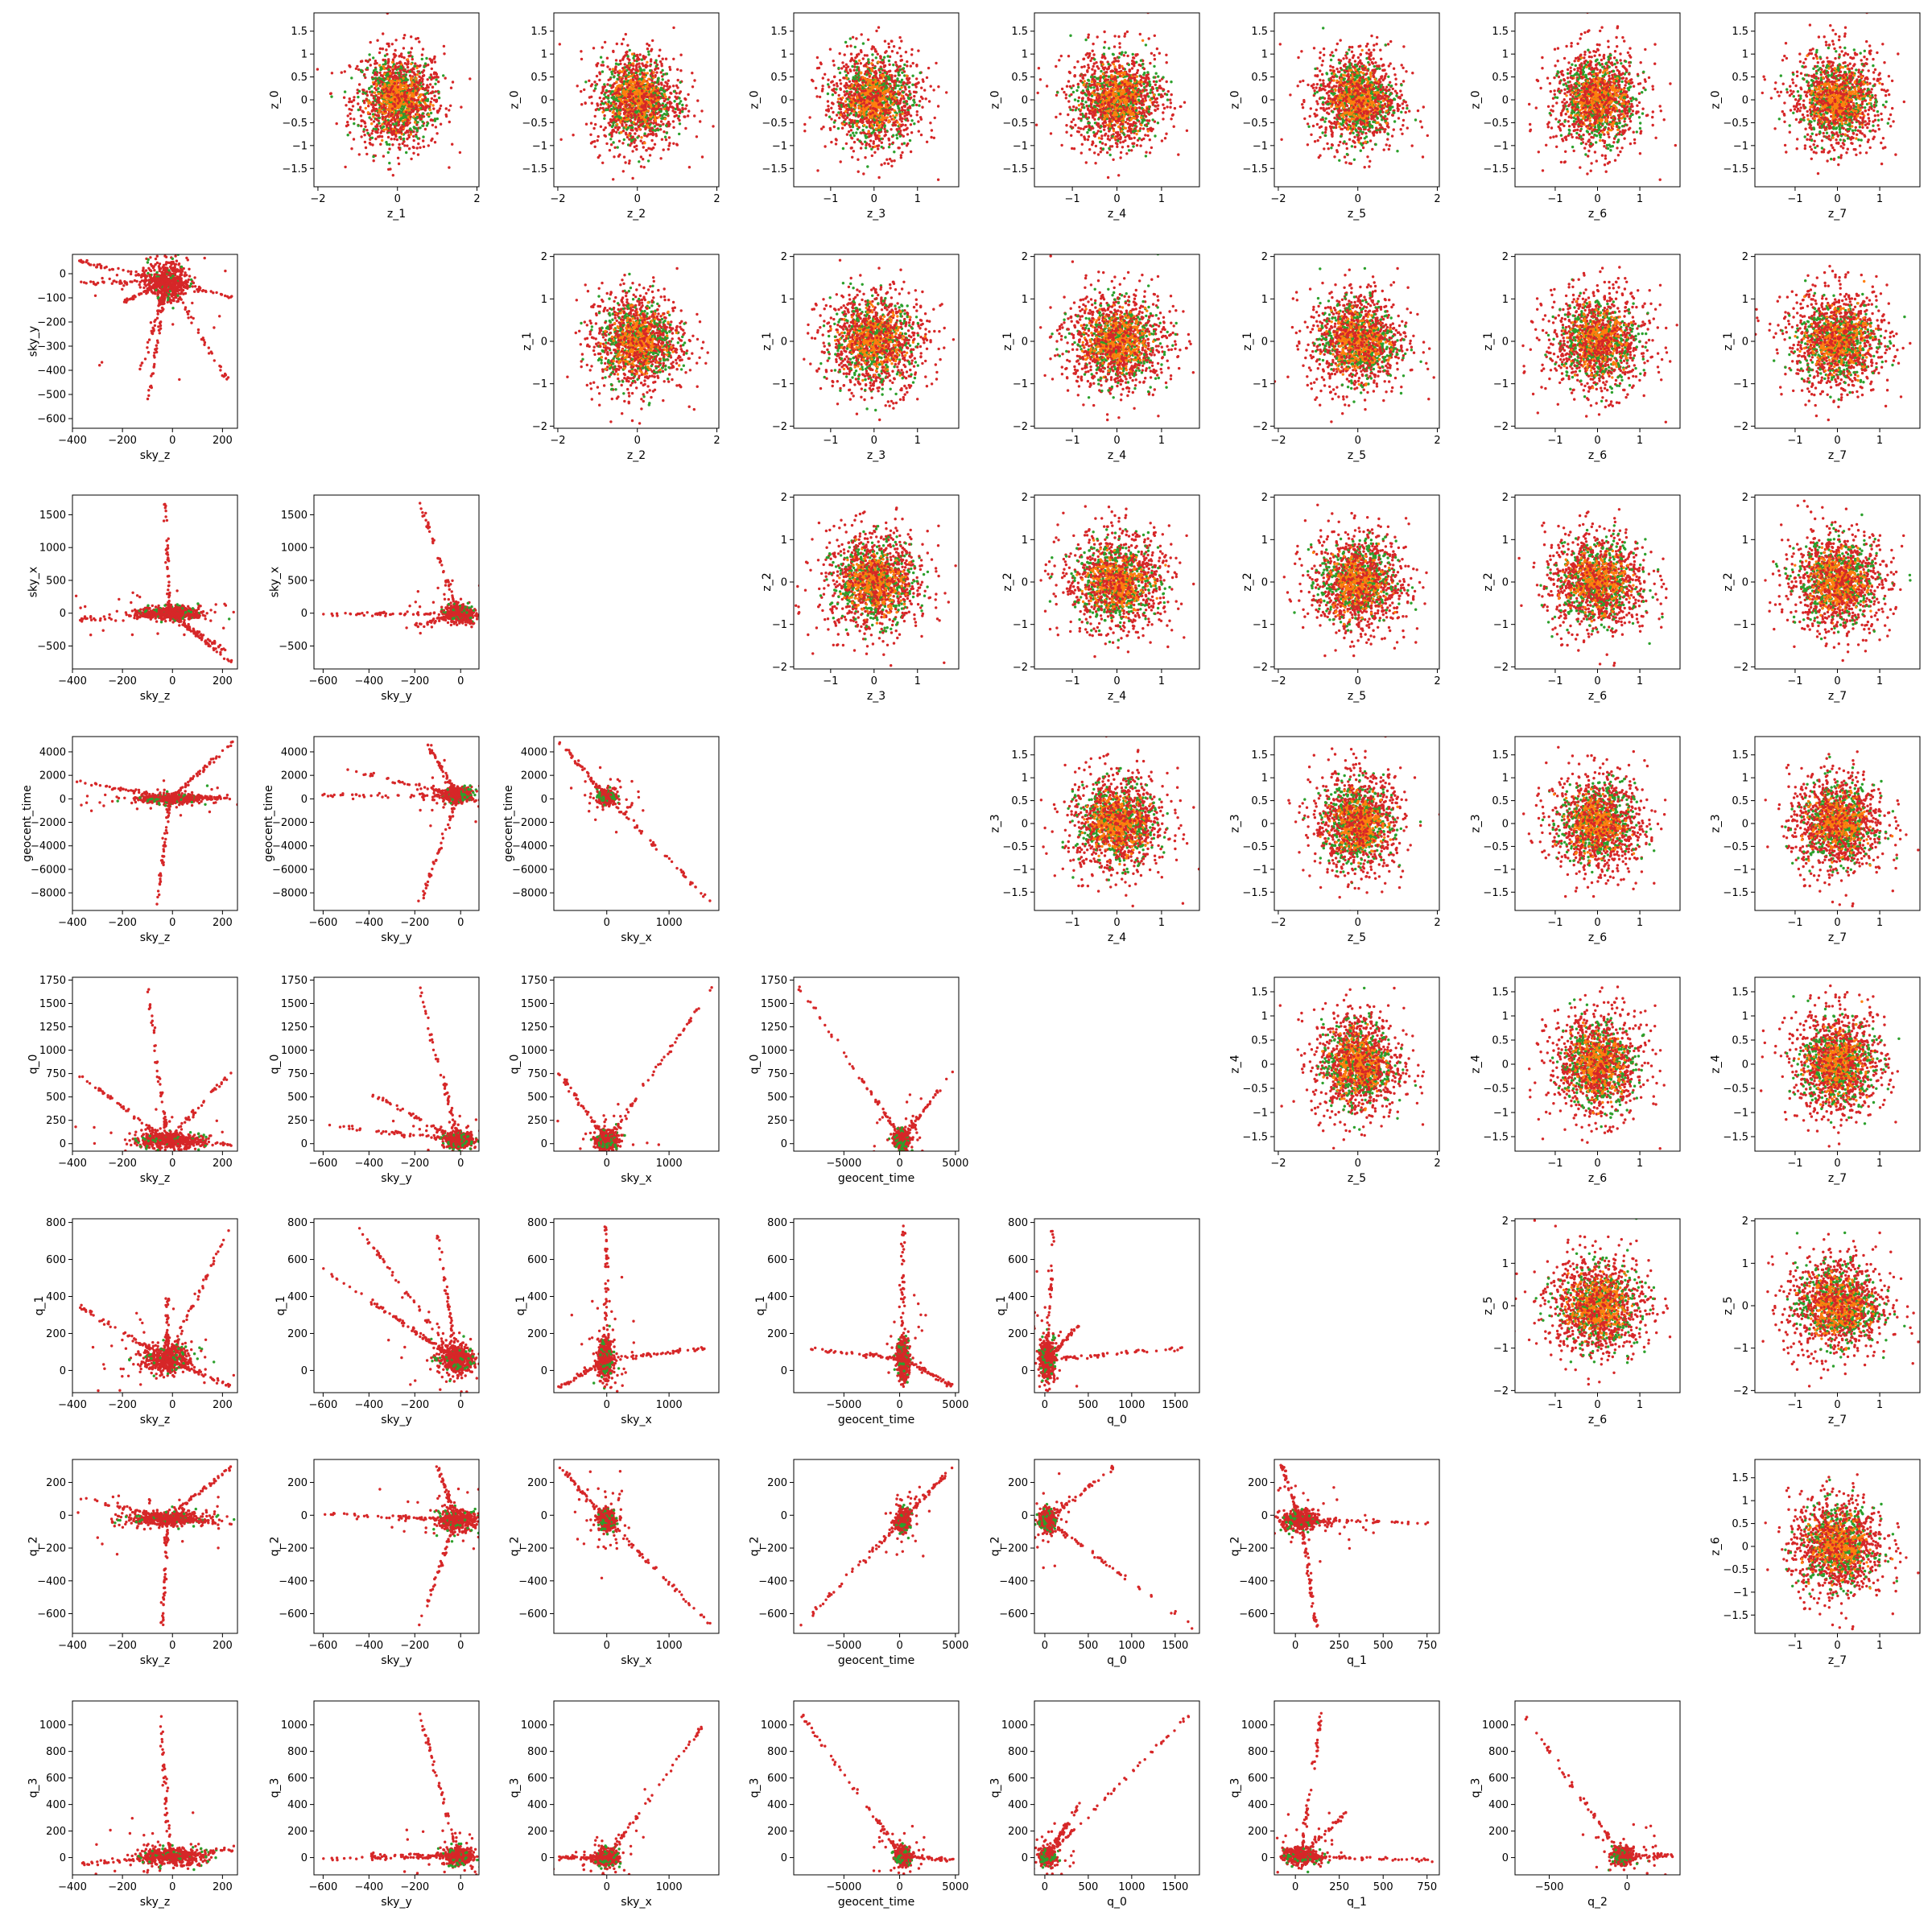 The image size is (1932, 1932). I want to click on y-tick-label: 1, so click(544, 55).